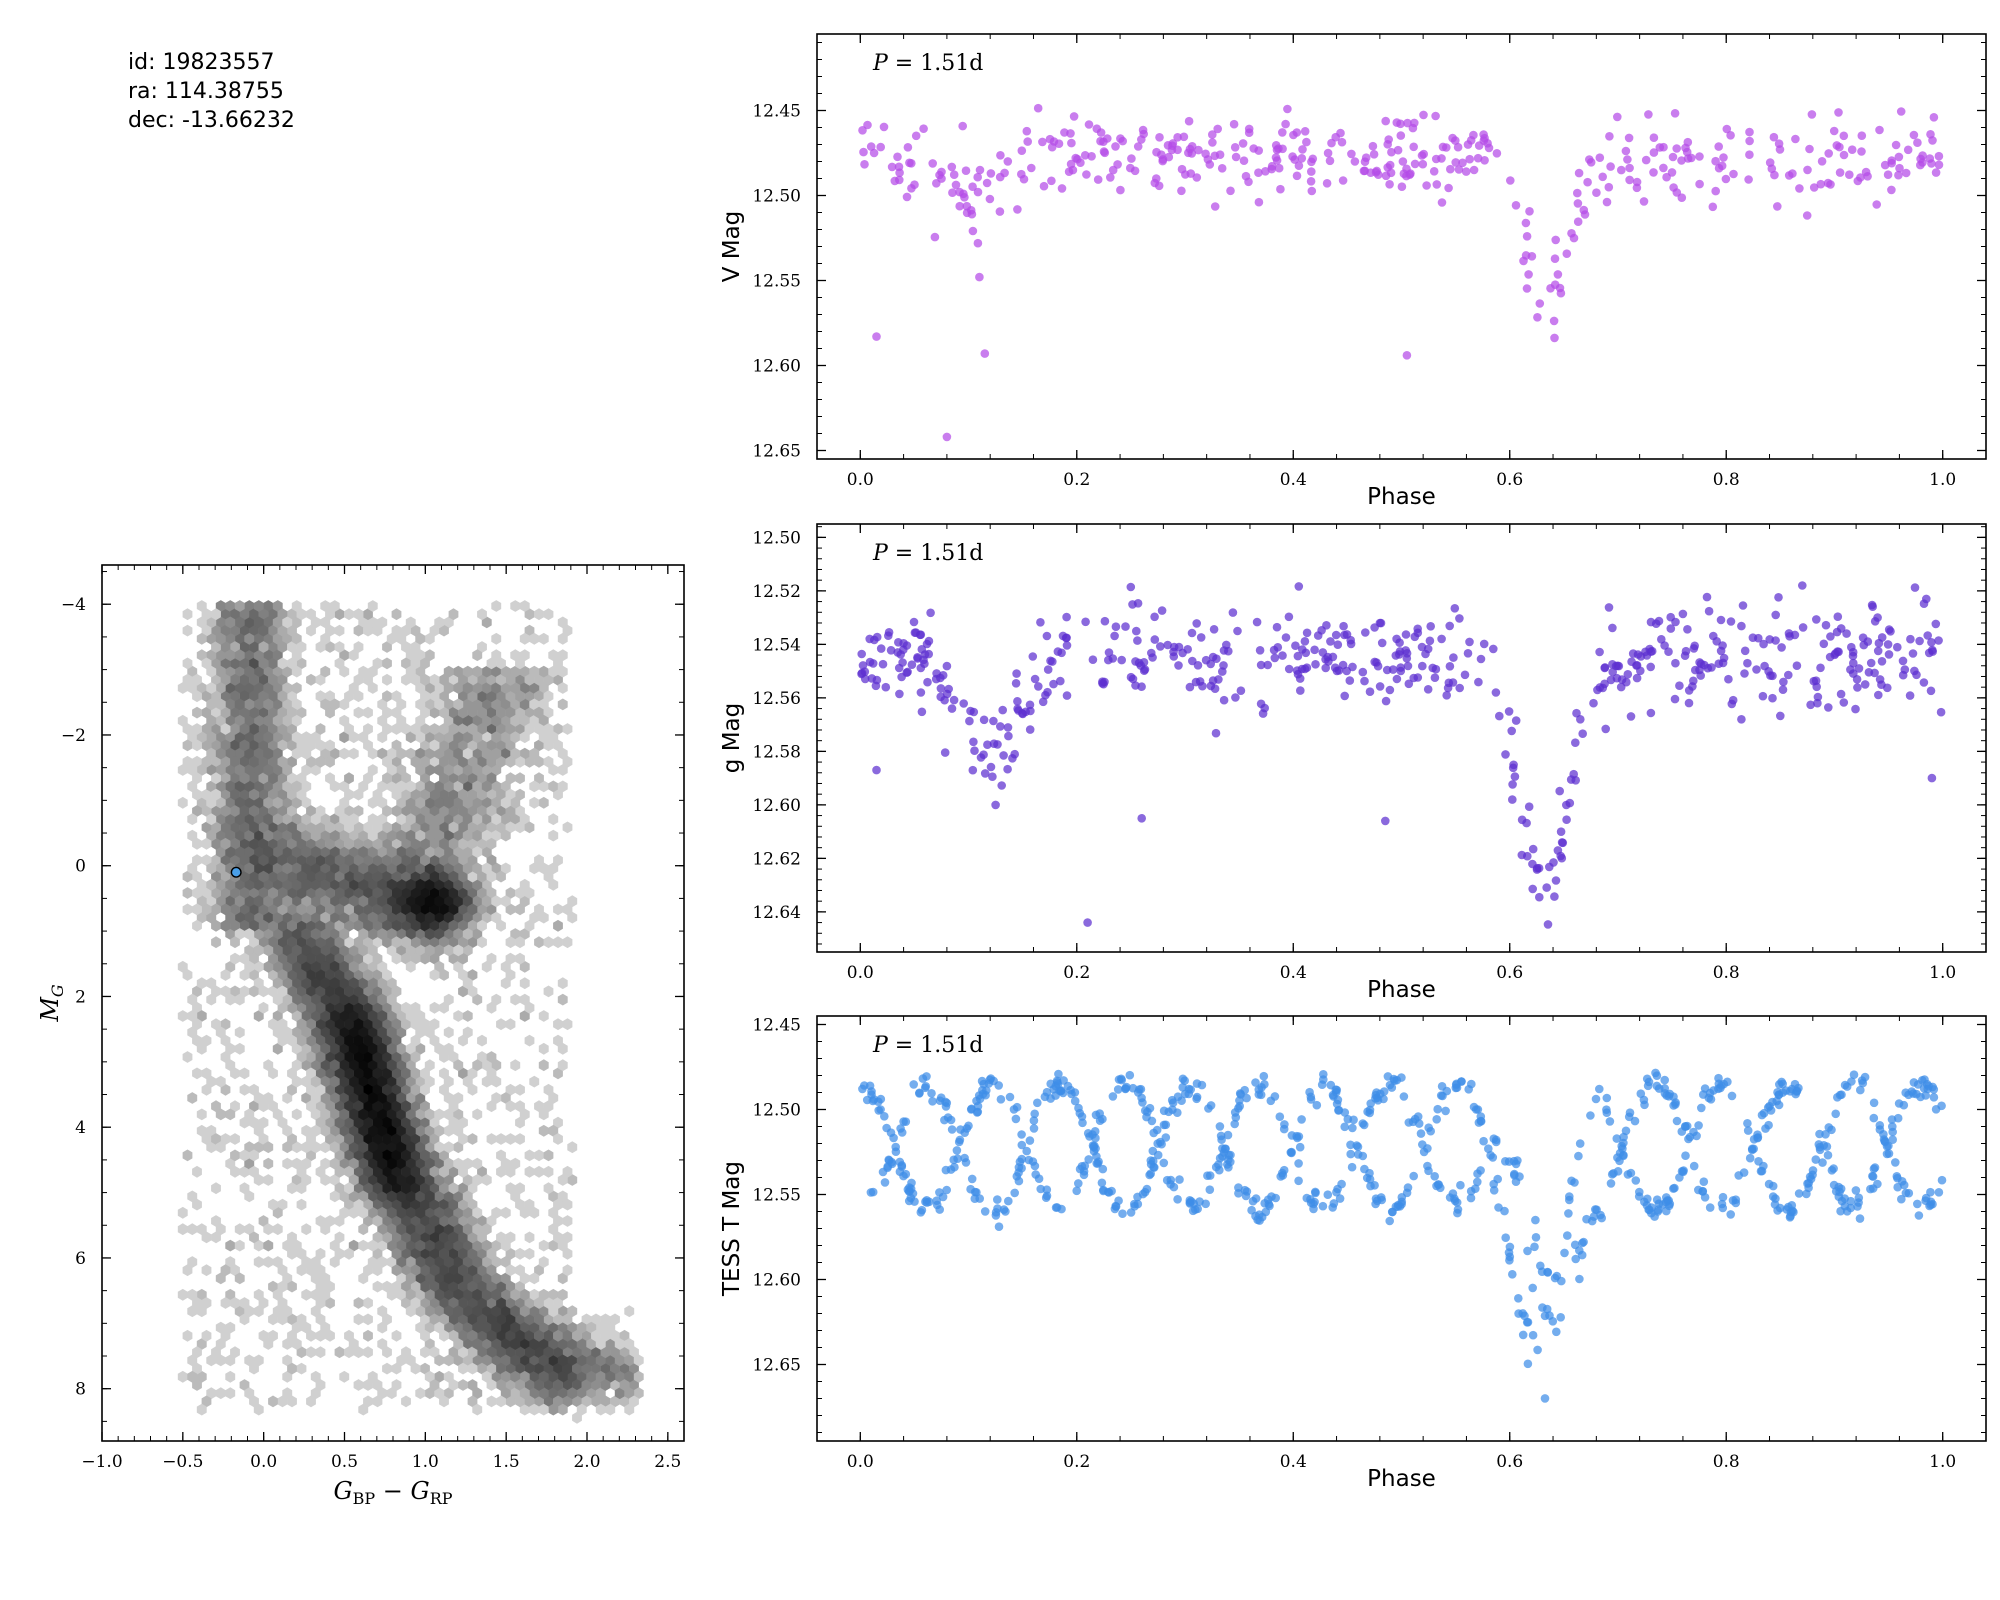 This screenshot has height=1600, width=2000. Describe the element at coordinates (1726, 480) in the screenshot. I see `V-xtick-label: 0.8` at that location.